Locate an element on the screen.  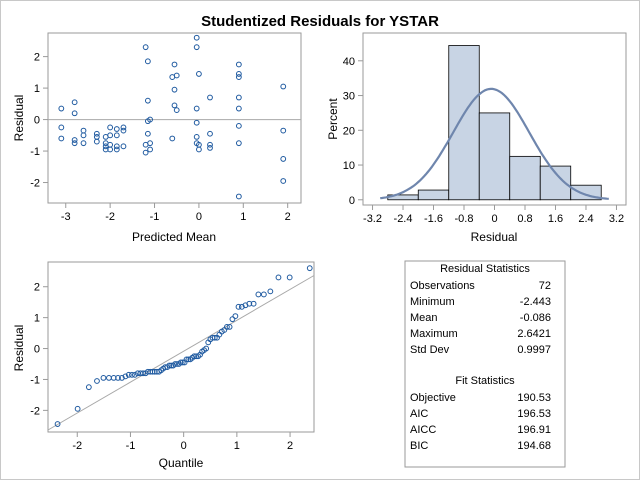
y-tick-label: 20 is located at coordinates (349, 131).